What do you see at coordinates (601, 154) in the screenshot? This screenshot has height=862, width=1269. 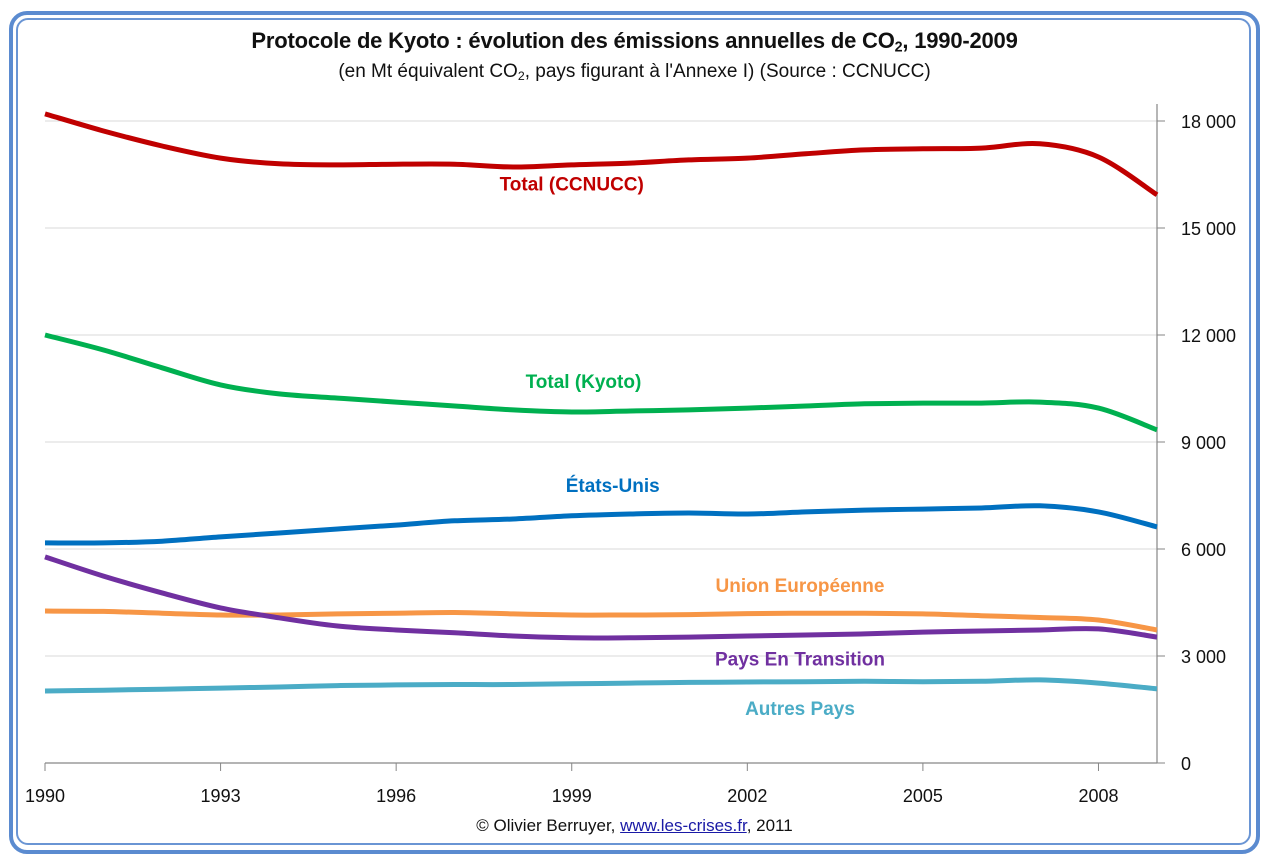 I see `series-line-total-ccnucc` at bounding box center [601, 154].